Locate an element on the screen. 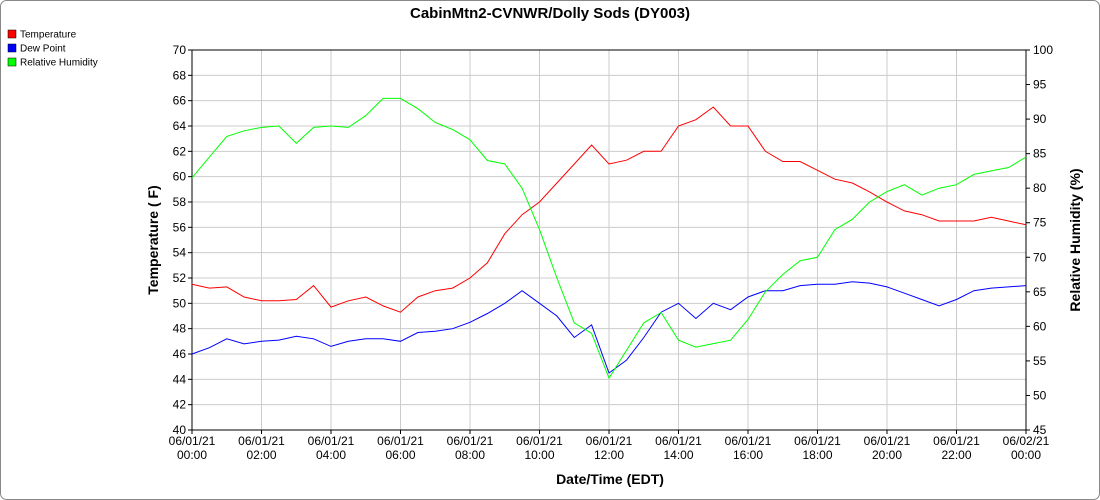  y-tick-label: 66 is located at coordinates (180, 101).